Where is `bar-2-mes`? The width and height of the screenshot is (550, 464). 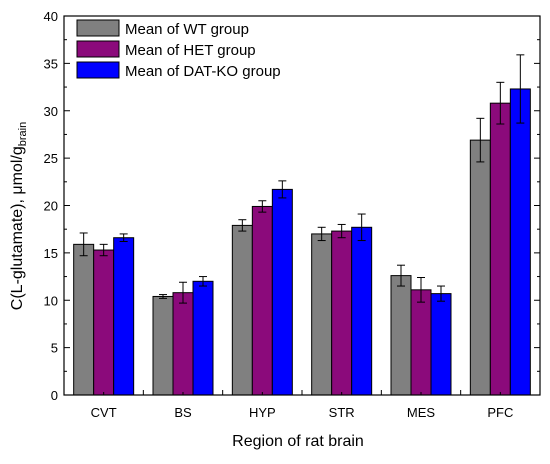
bar-2-mes is located at coordinates (421, 342).